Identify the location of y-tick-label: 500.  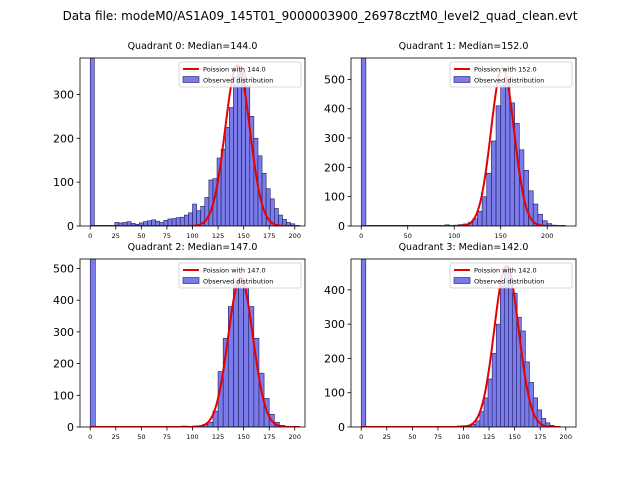
(63, 269).